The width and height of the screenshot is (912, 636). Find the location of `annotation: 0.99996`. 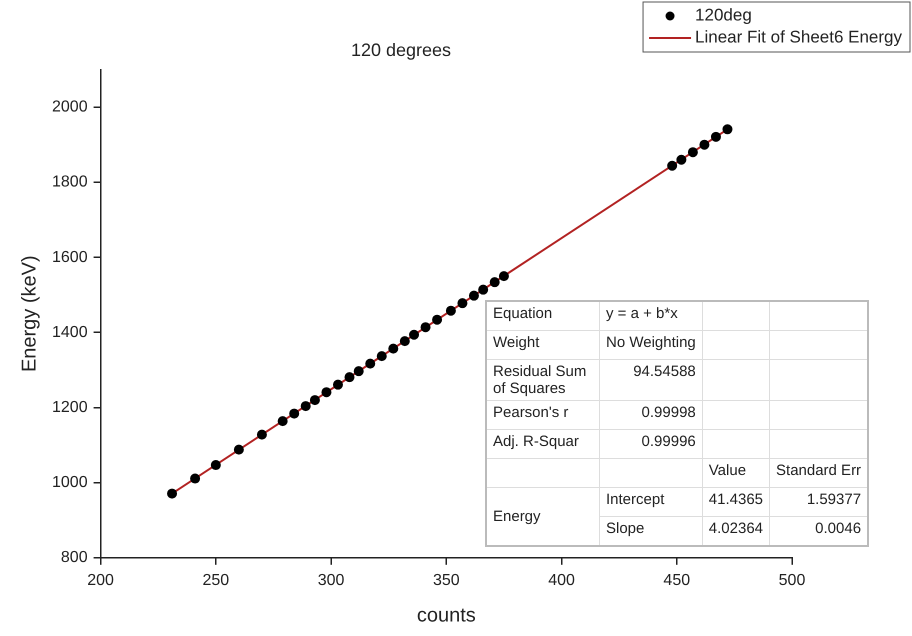

annotation: 0.99996 is located at coordinates (651, 444).